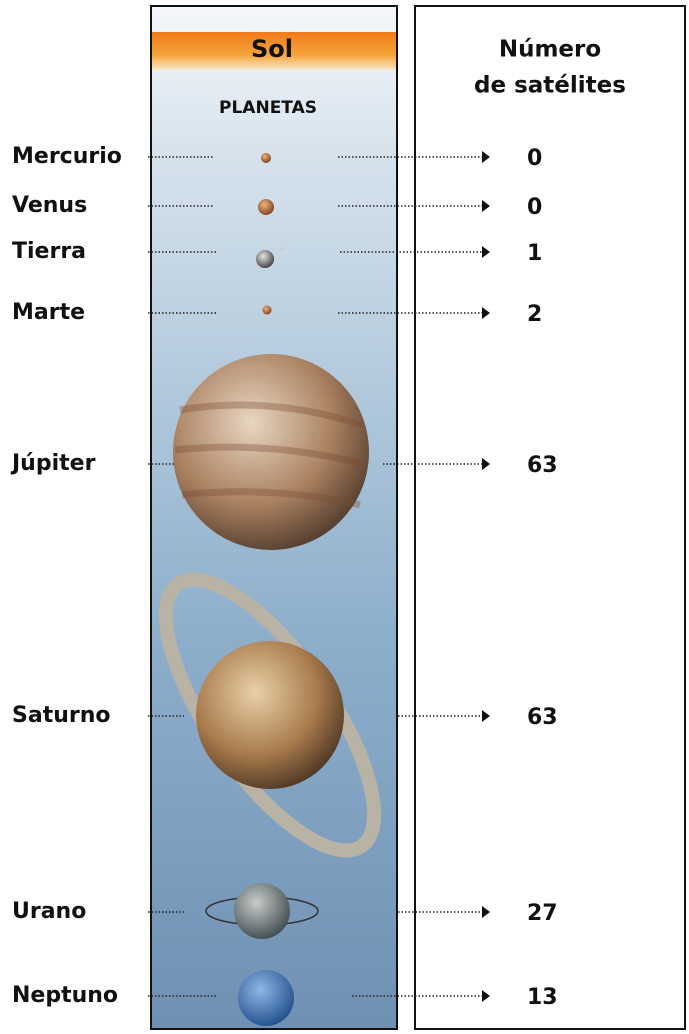 The width and height of the screenshot is (689, 1034). Describe the element at coordinates (65, 995) in the screenshot. I see `planet-name: Neptuno` at that location.